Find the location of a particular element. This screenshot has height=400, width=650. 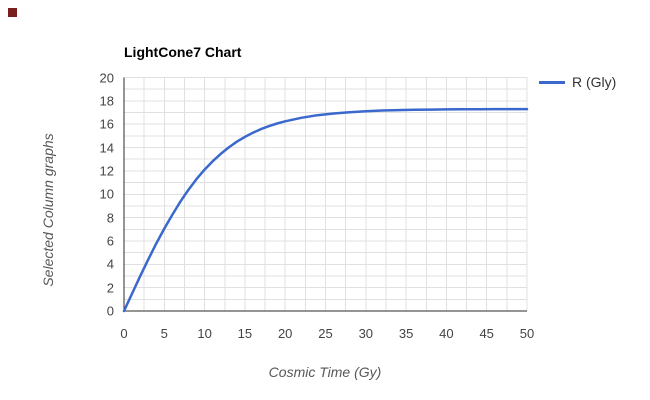

x-tick-label: 40 is located at coordinates (446, 333).